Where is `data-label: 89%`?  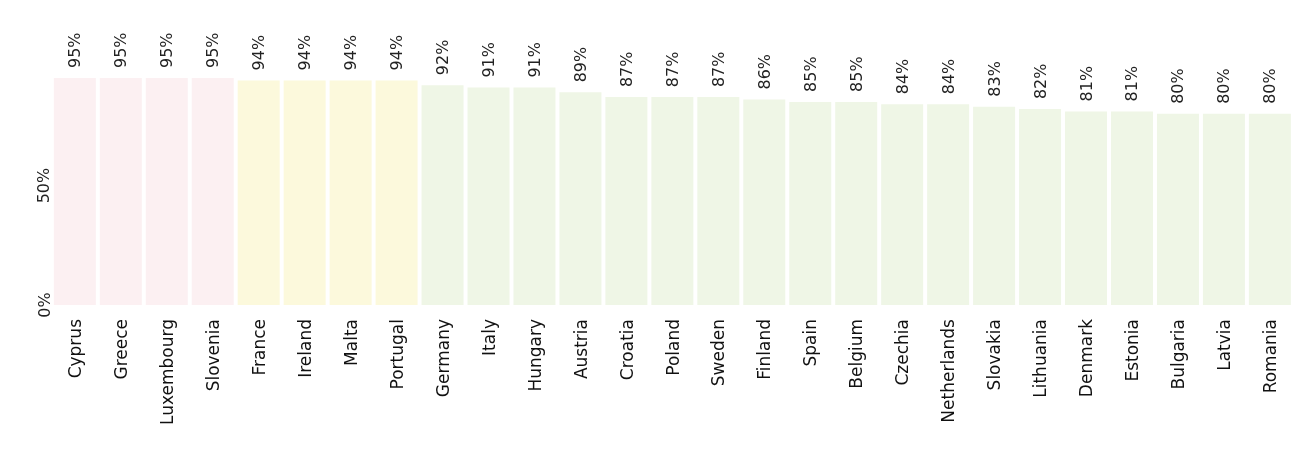
data-label: 89% is located at coordinates (580, 64).